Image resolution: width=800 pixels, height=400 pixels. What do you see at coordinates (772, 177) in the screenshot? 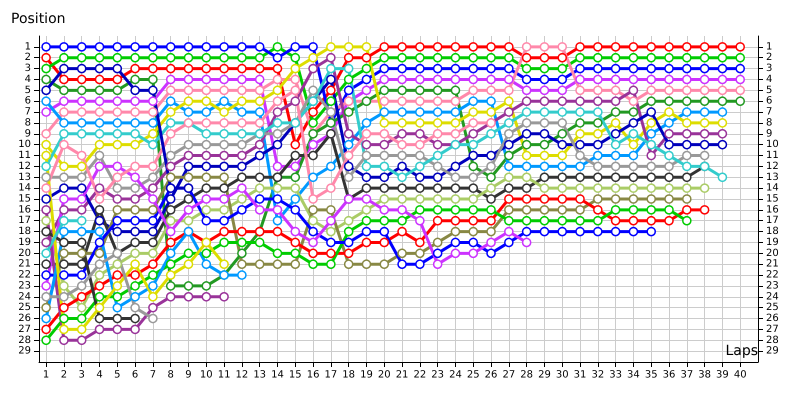
I see `y2-tick-label: 13` at bounding box center [772, 177].